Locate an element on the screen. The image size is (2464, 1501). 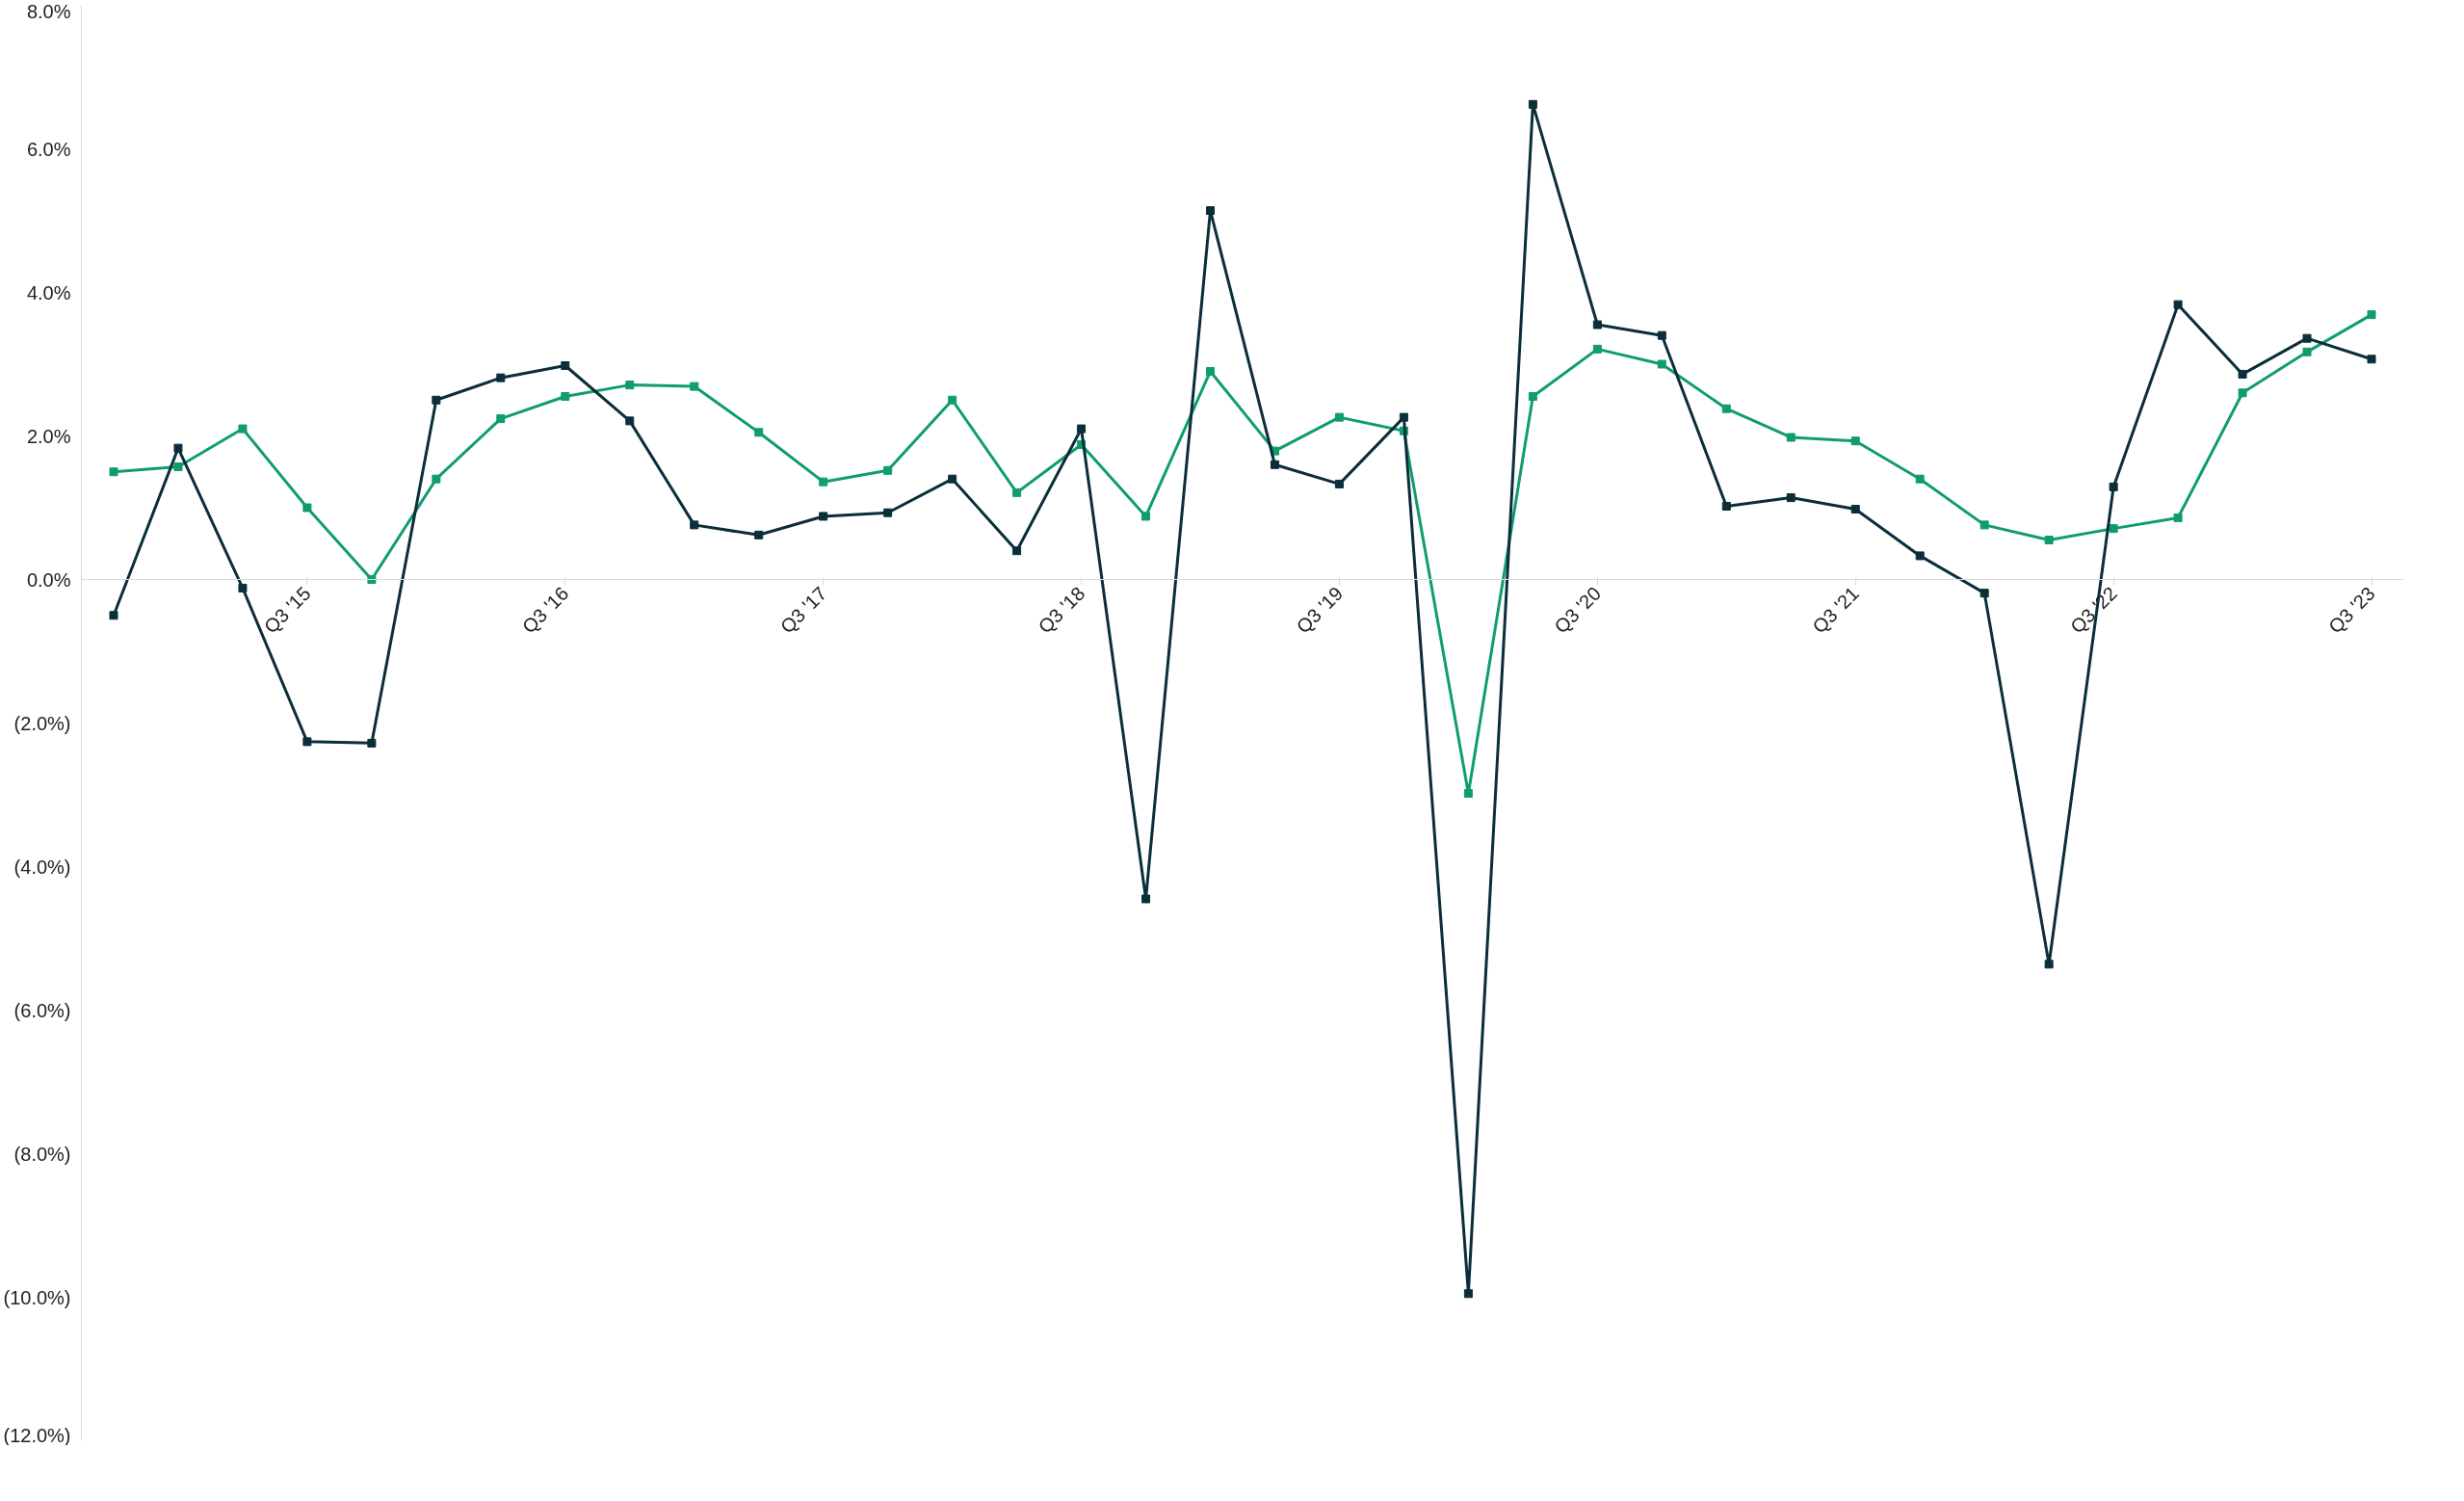
x-tick-label: Q3 '18 is located at coordinates (1061, 610).